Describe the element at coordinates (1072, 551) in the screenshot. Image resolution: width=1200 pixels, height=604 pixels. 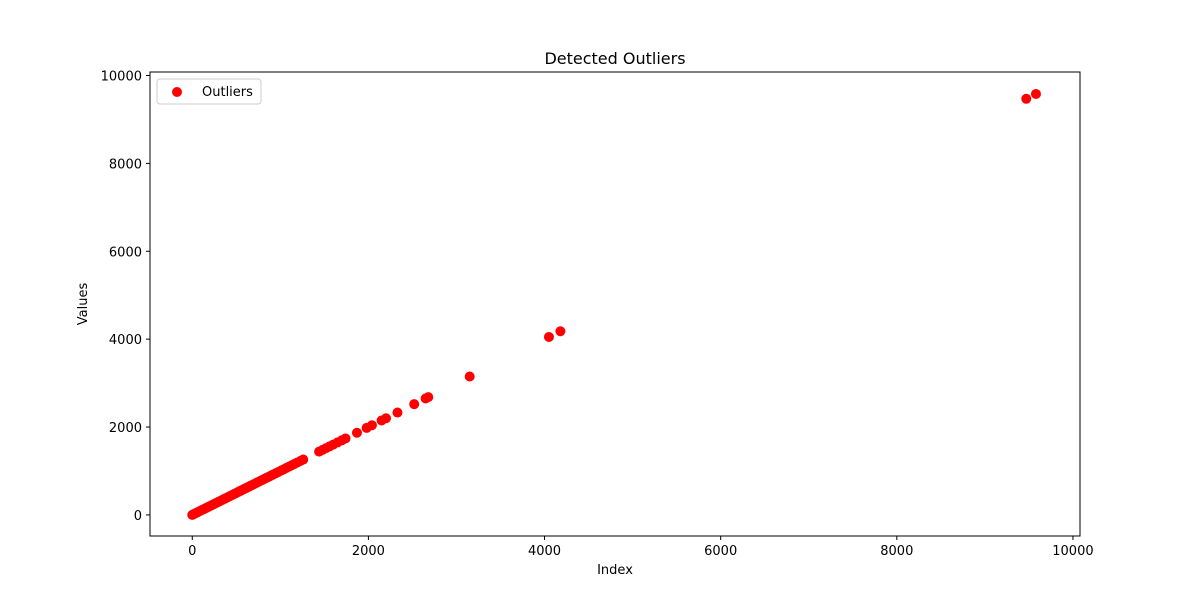
I see `x-tick-label: 10000` at that location.